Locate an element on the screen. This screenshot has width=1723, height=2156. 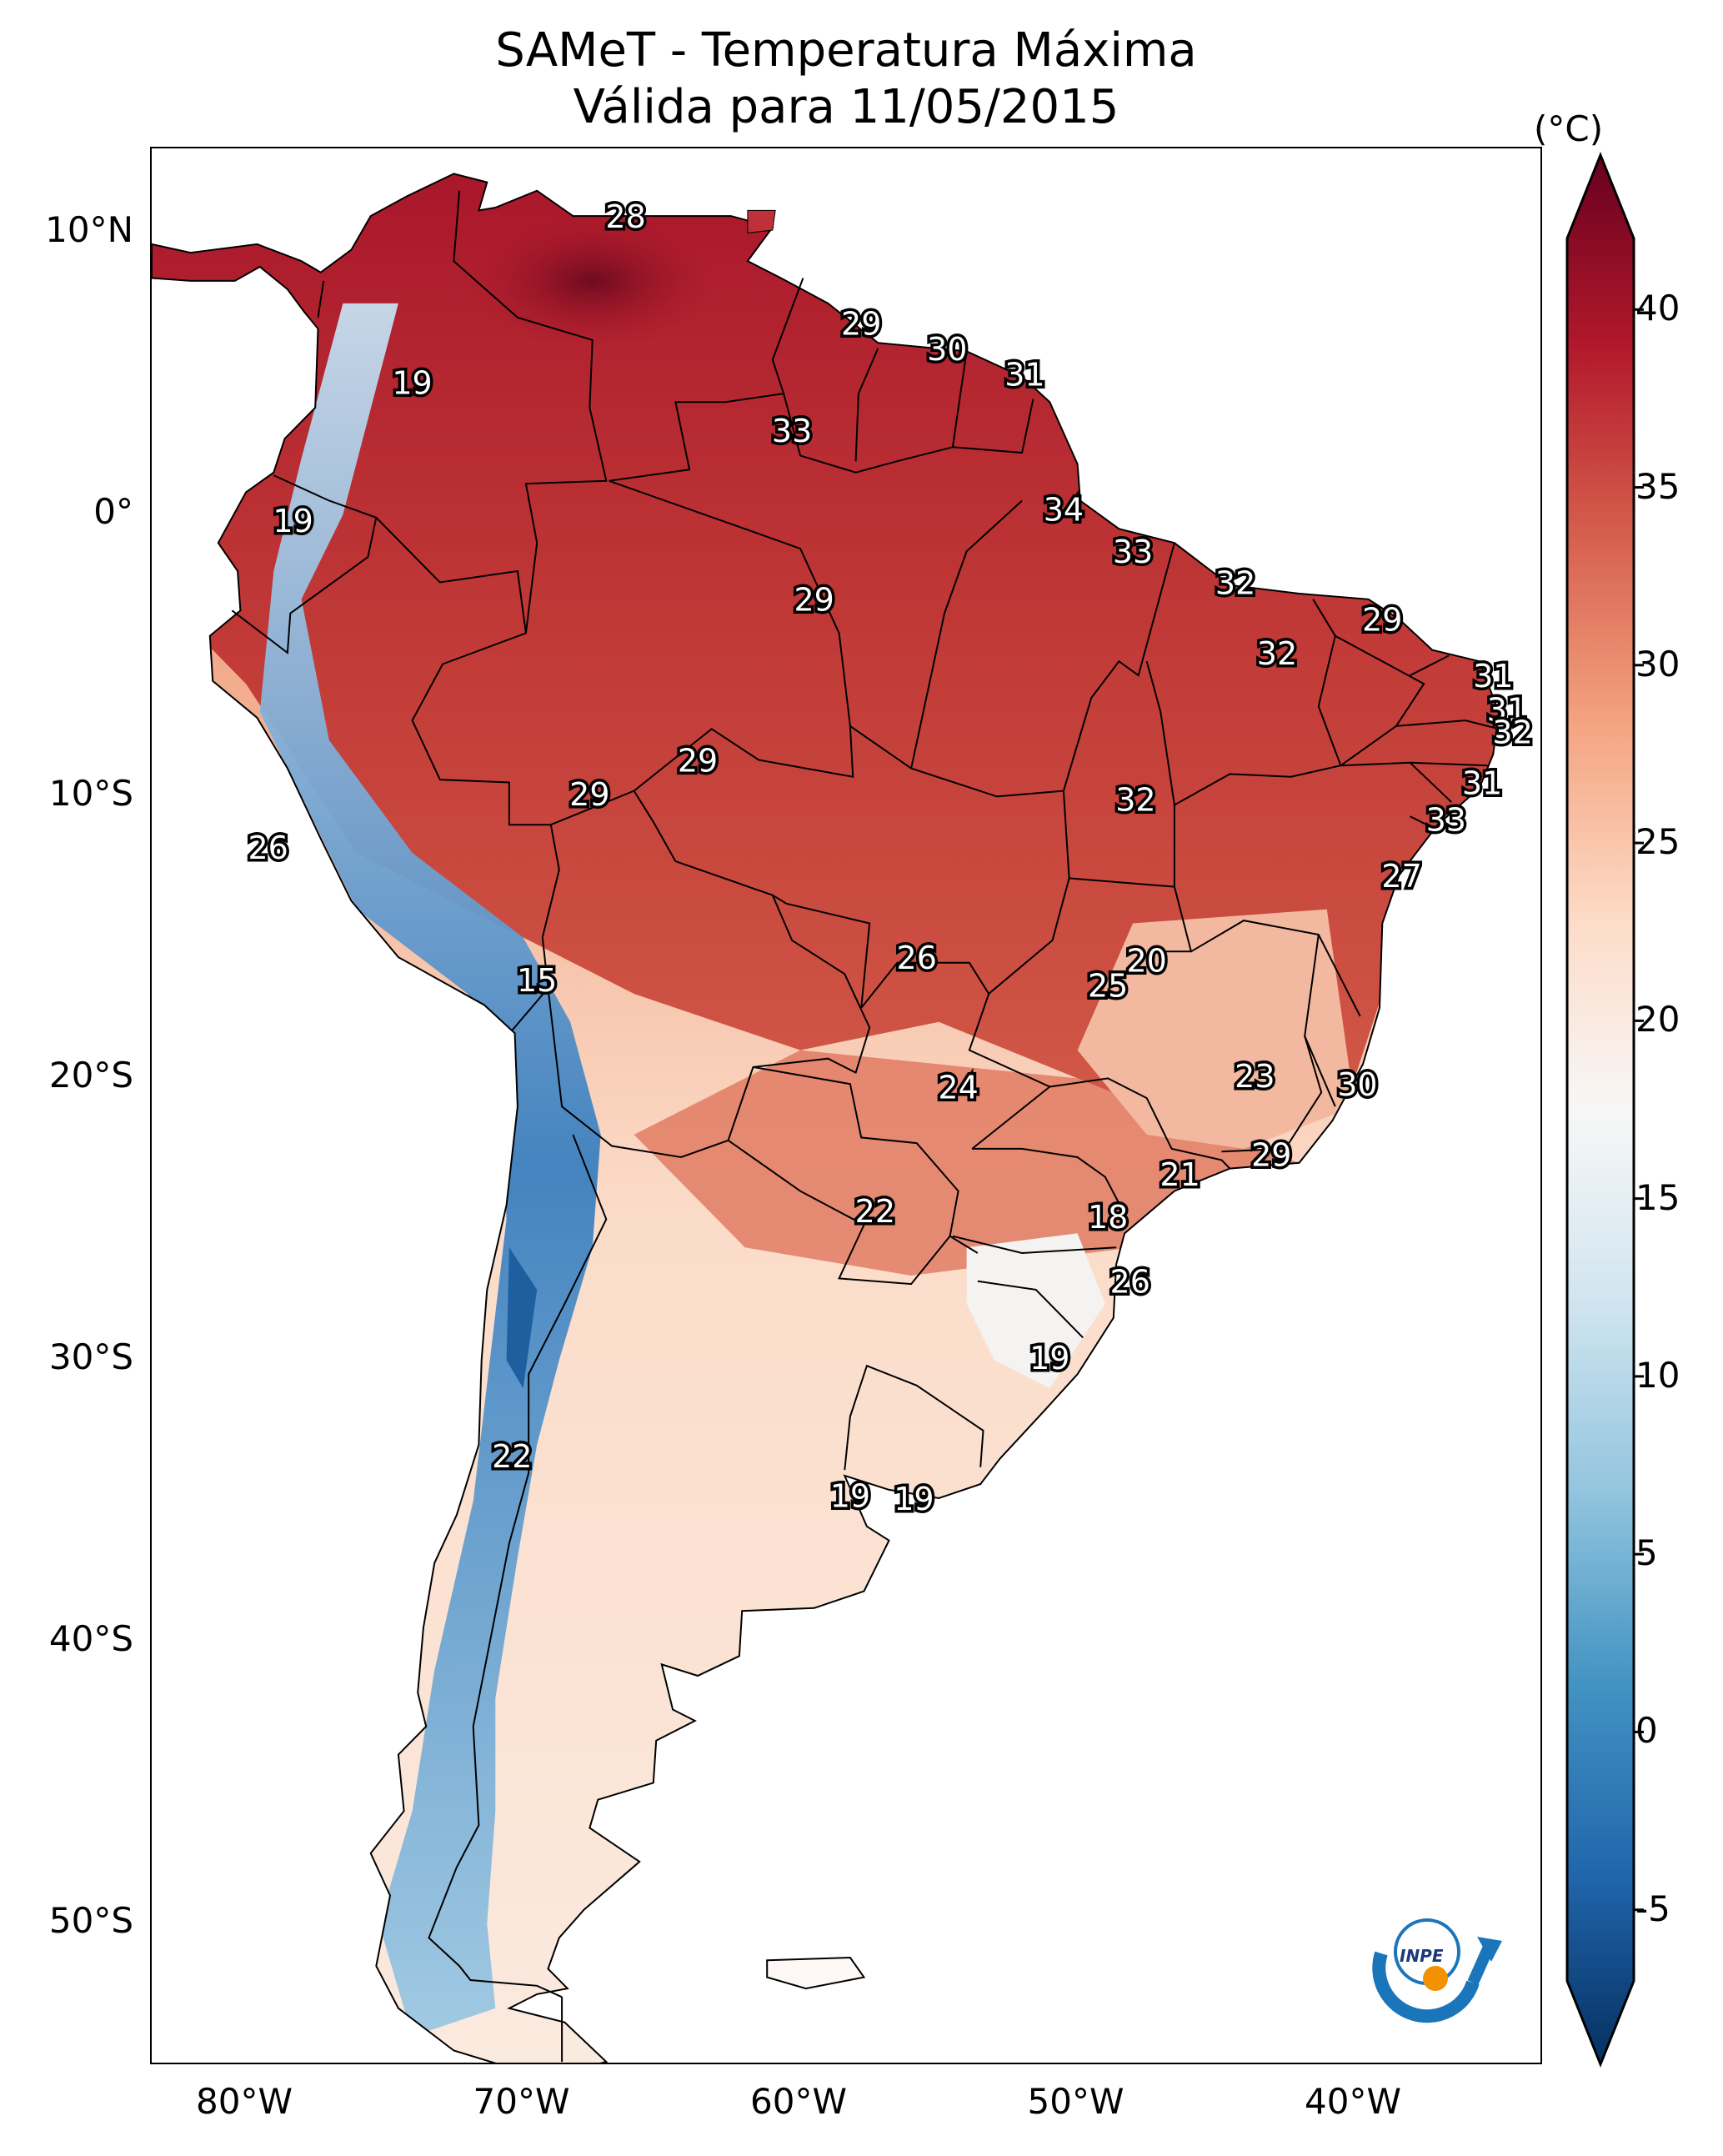
inpe-logo-text: INPE is located at coordinates (1422, 1956).